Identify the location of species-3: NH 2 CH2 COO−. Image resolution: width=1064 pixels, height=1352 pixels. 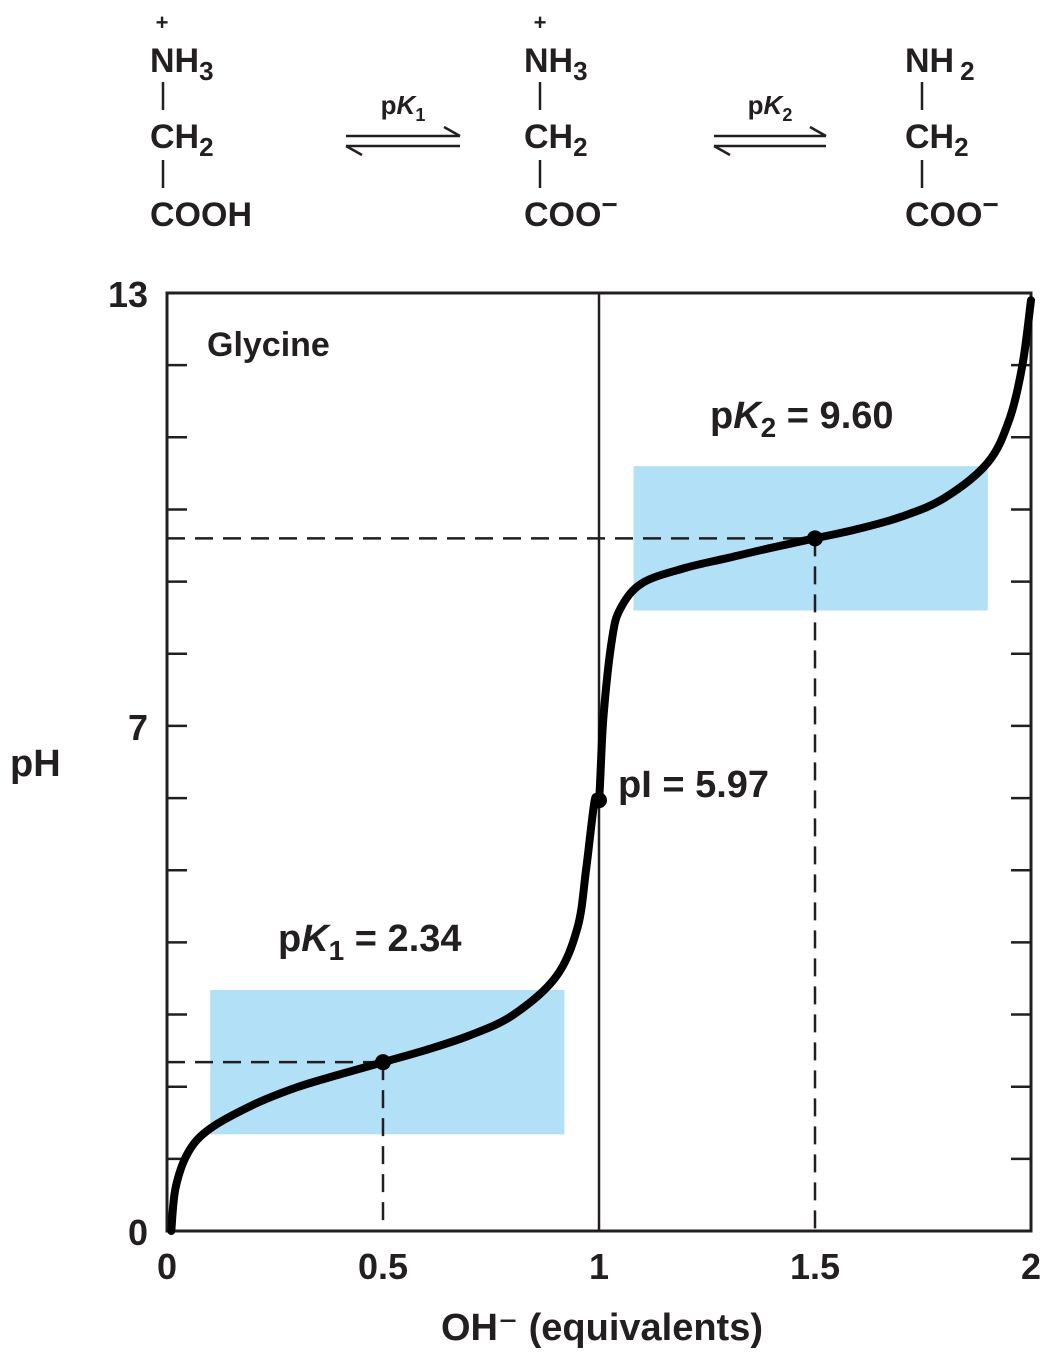
(952, 138).